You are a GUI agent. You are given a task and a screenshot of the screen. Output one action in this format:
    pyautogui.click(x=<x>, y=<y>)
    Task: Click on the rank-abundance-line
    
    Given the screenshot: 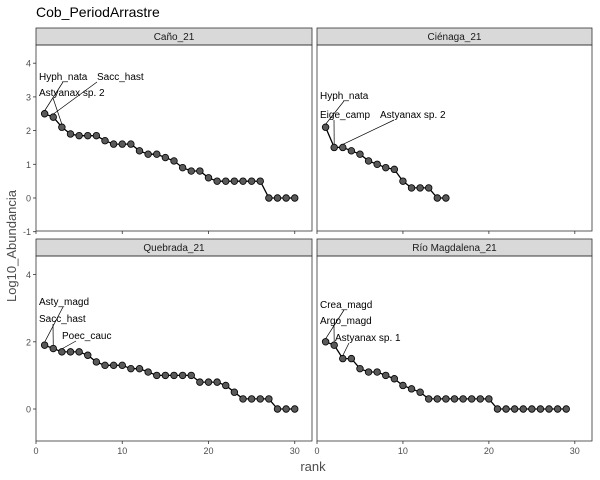 What is the action you would take?
    pyautogui.click(x=169, y=156)
    